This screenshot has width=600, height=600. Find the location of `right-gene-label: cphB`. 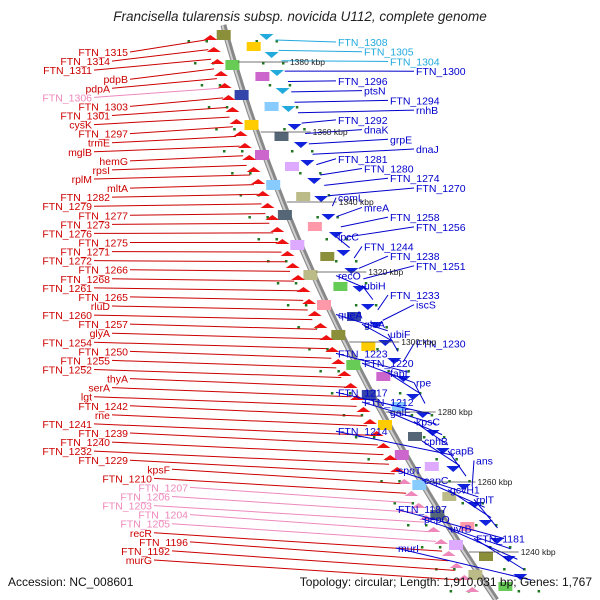

right-gene-label: cphB is located at coordinates (436, 442).